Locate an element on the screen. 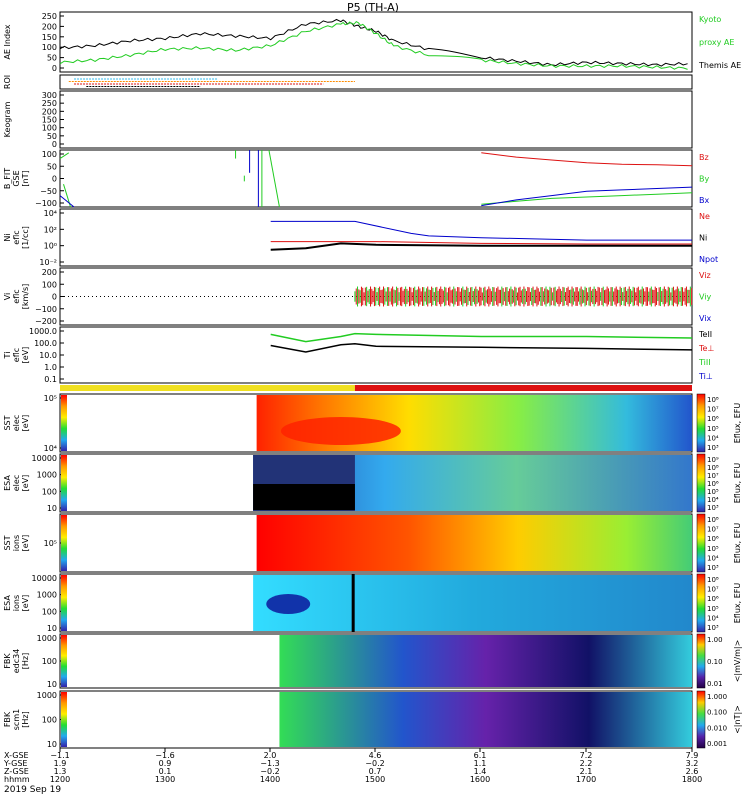 This screenshot has height=800, width=750. colorbar-label: <|nT|> is located at coordinates (737, 719).